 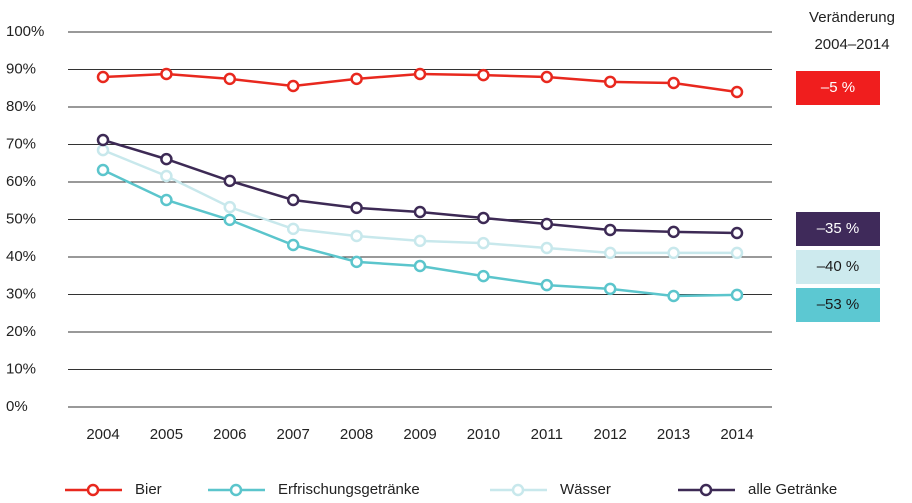 I want to click on y-tick-label: 40%, so click(x=21, y=256).